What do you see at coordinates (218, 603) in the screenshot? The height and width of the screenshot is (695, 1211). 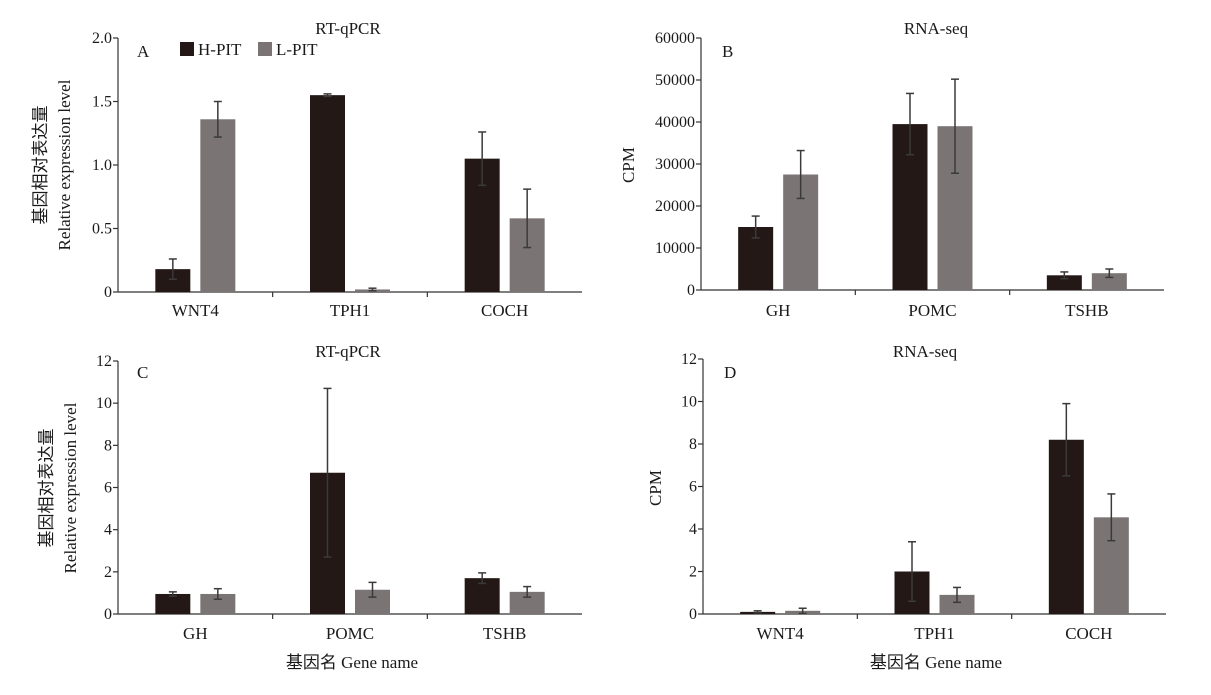 I see `bar-l-pit-gh` at bounding box center [218, 603].